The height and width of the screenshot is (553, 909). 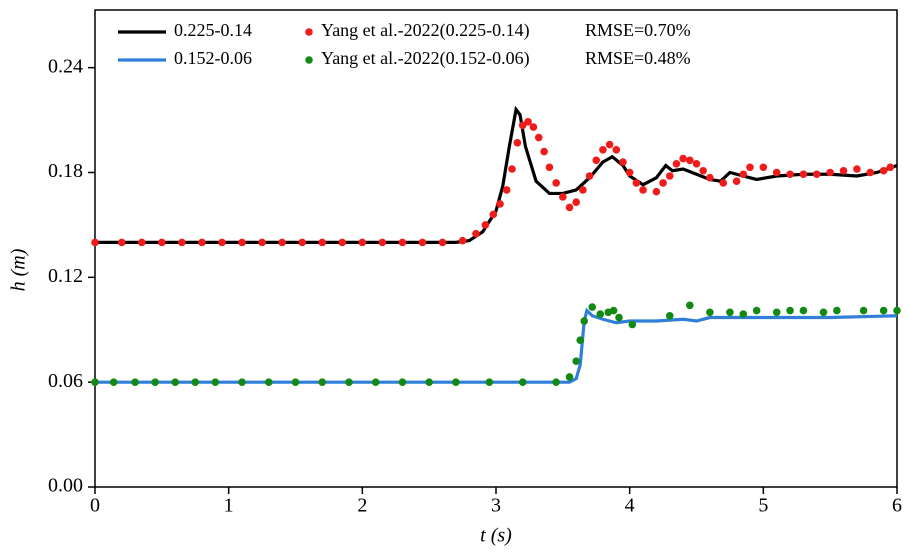 What do you see at coordinates (425, 30) in the screenshot?
I see `legend-label: Yang et al.-2022(0.225-0.14)` at bounding box center [425, 30].